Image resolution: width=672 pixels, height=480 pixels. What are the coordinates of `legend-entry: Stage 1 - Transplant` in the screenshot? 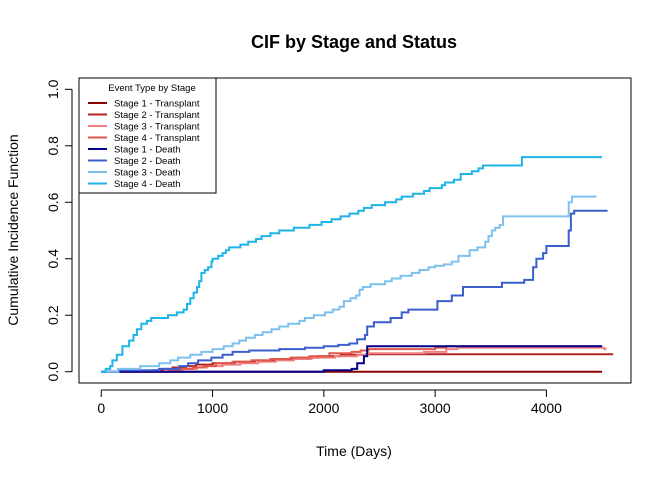 It's located at (157, 104).